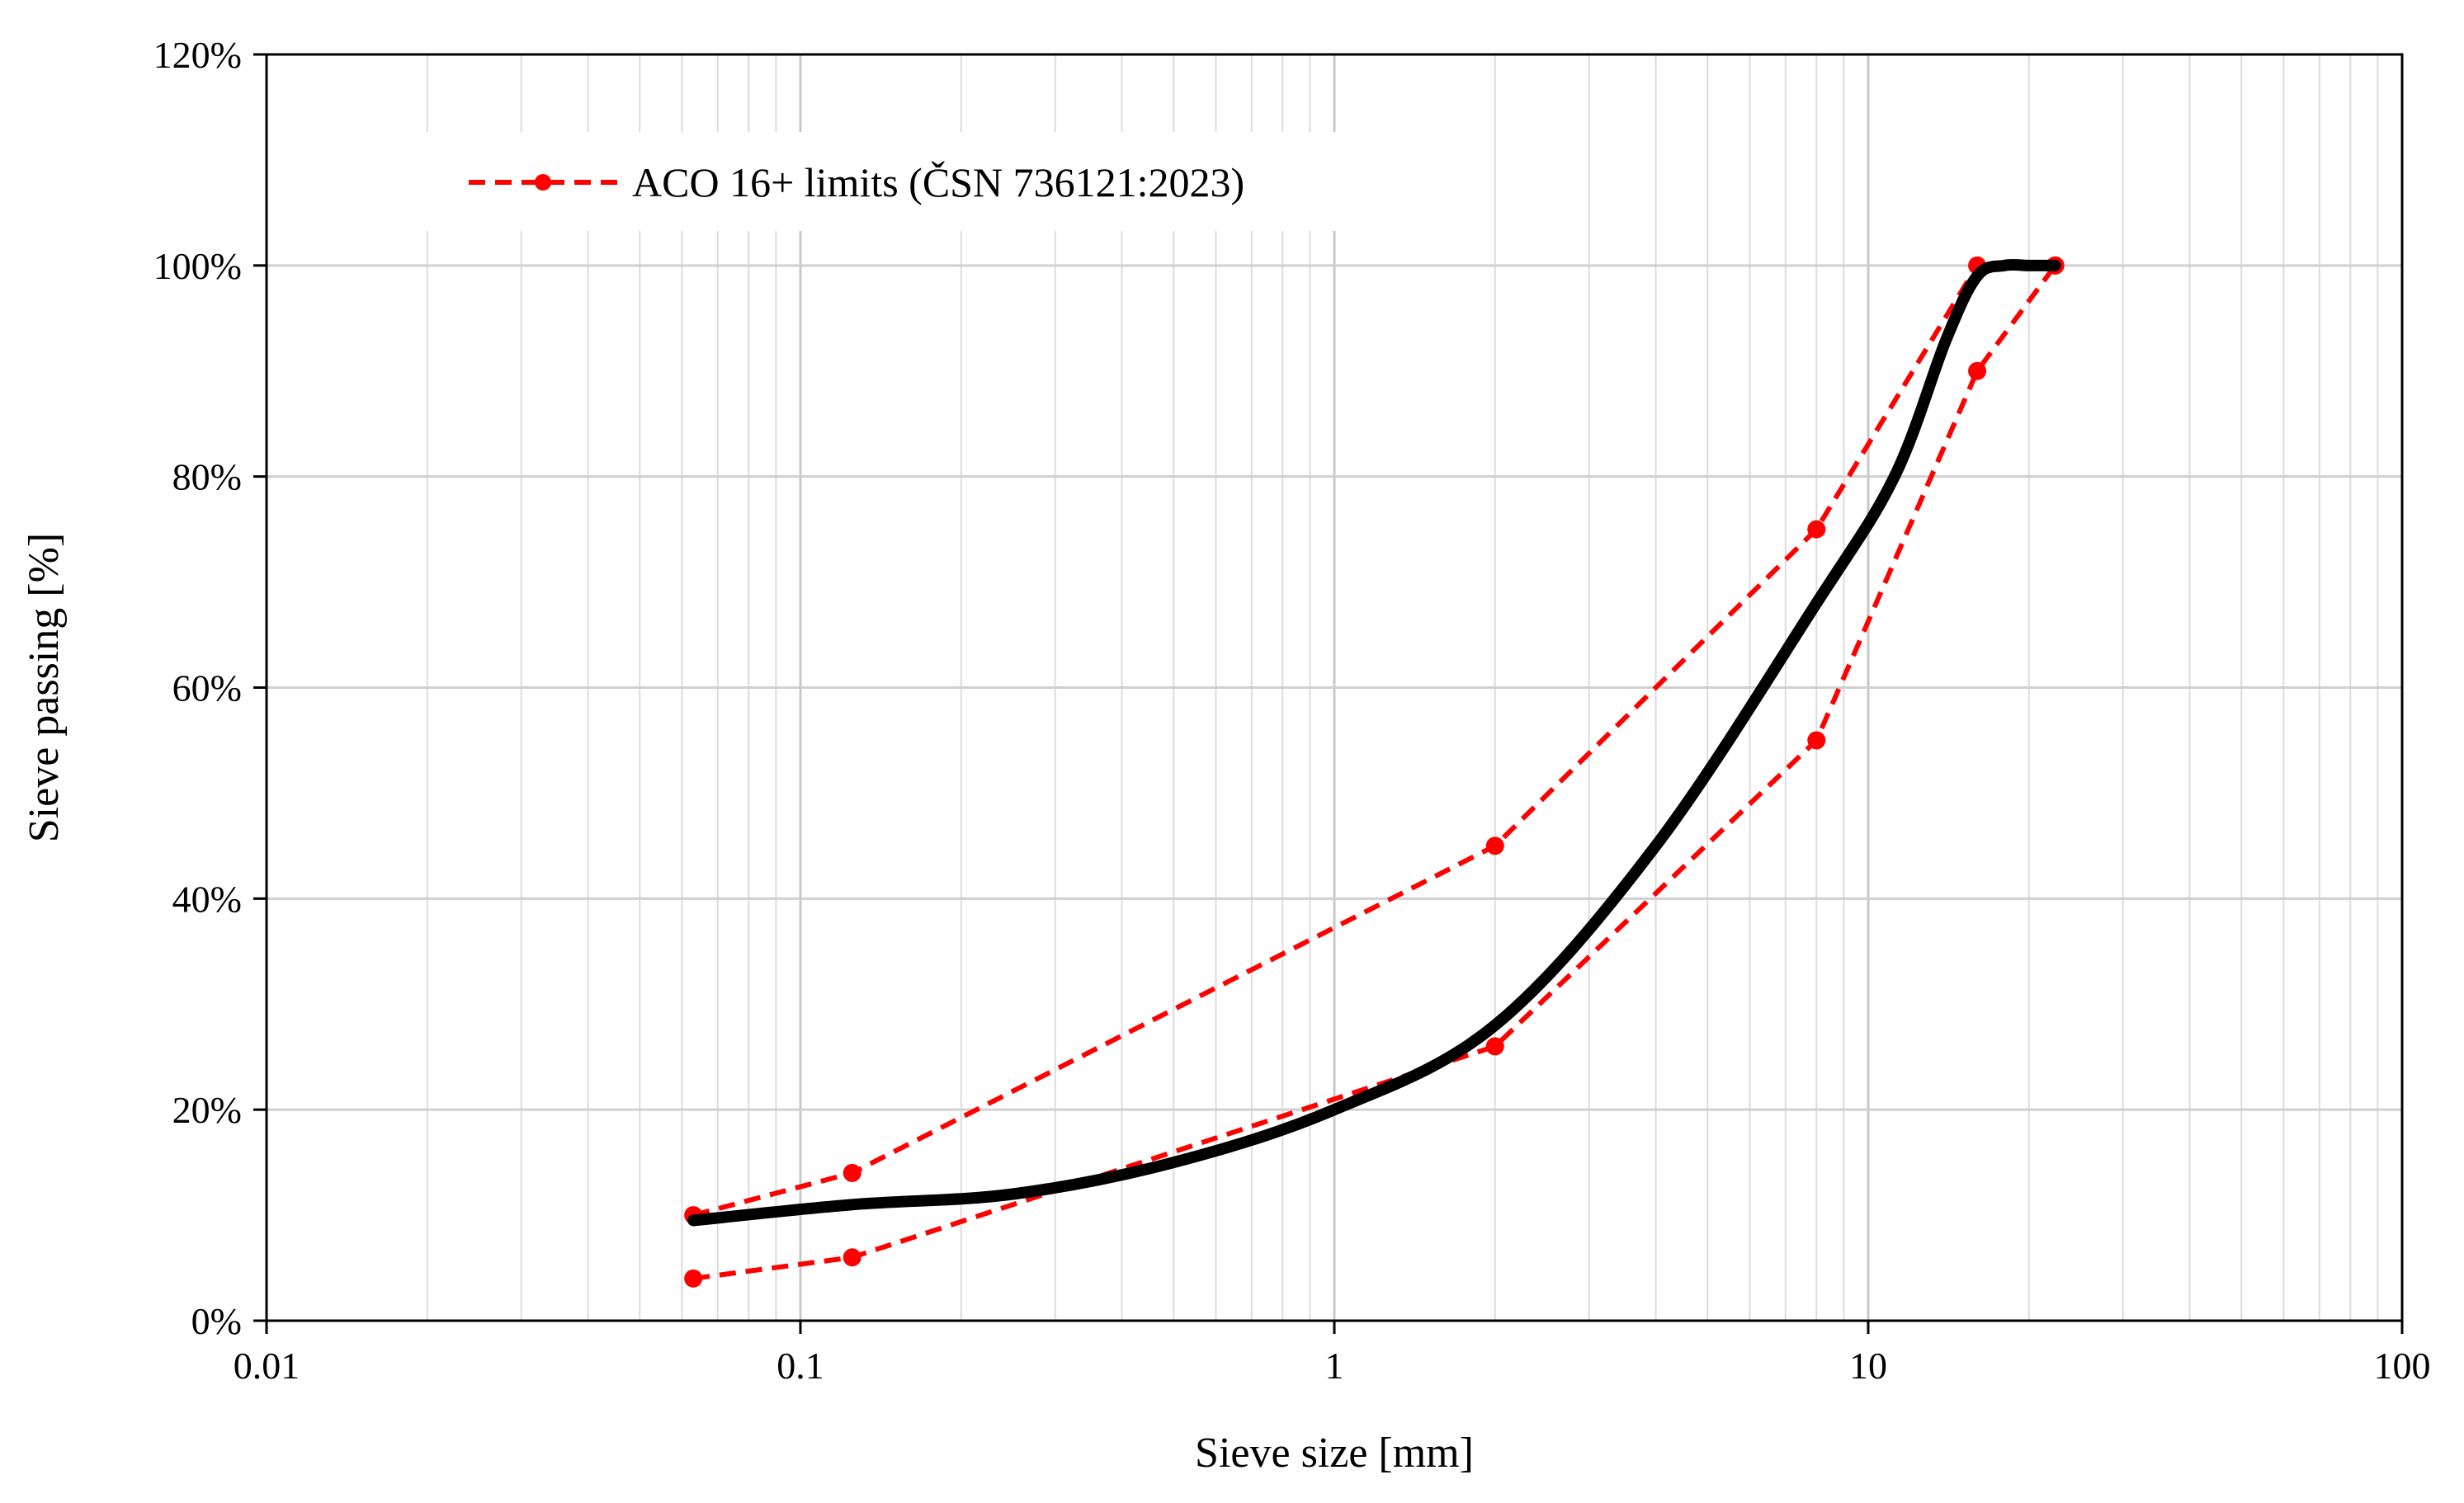  Describe the element at coordinates (800, 1366) in the screenshot. I see `x-tick-label: 0.1` at that location.